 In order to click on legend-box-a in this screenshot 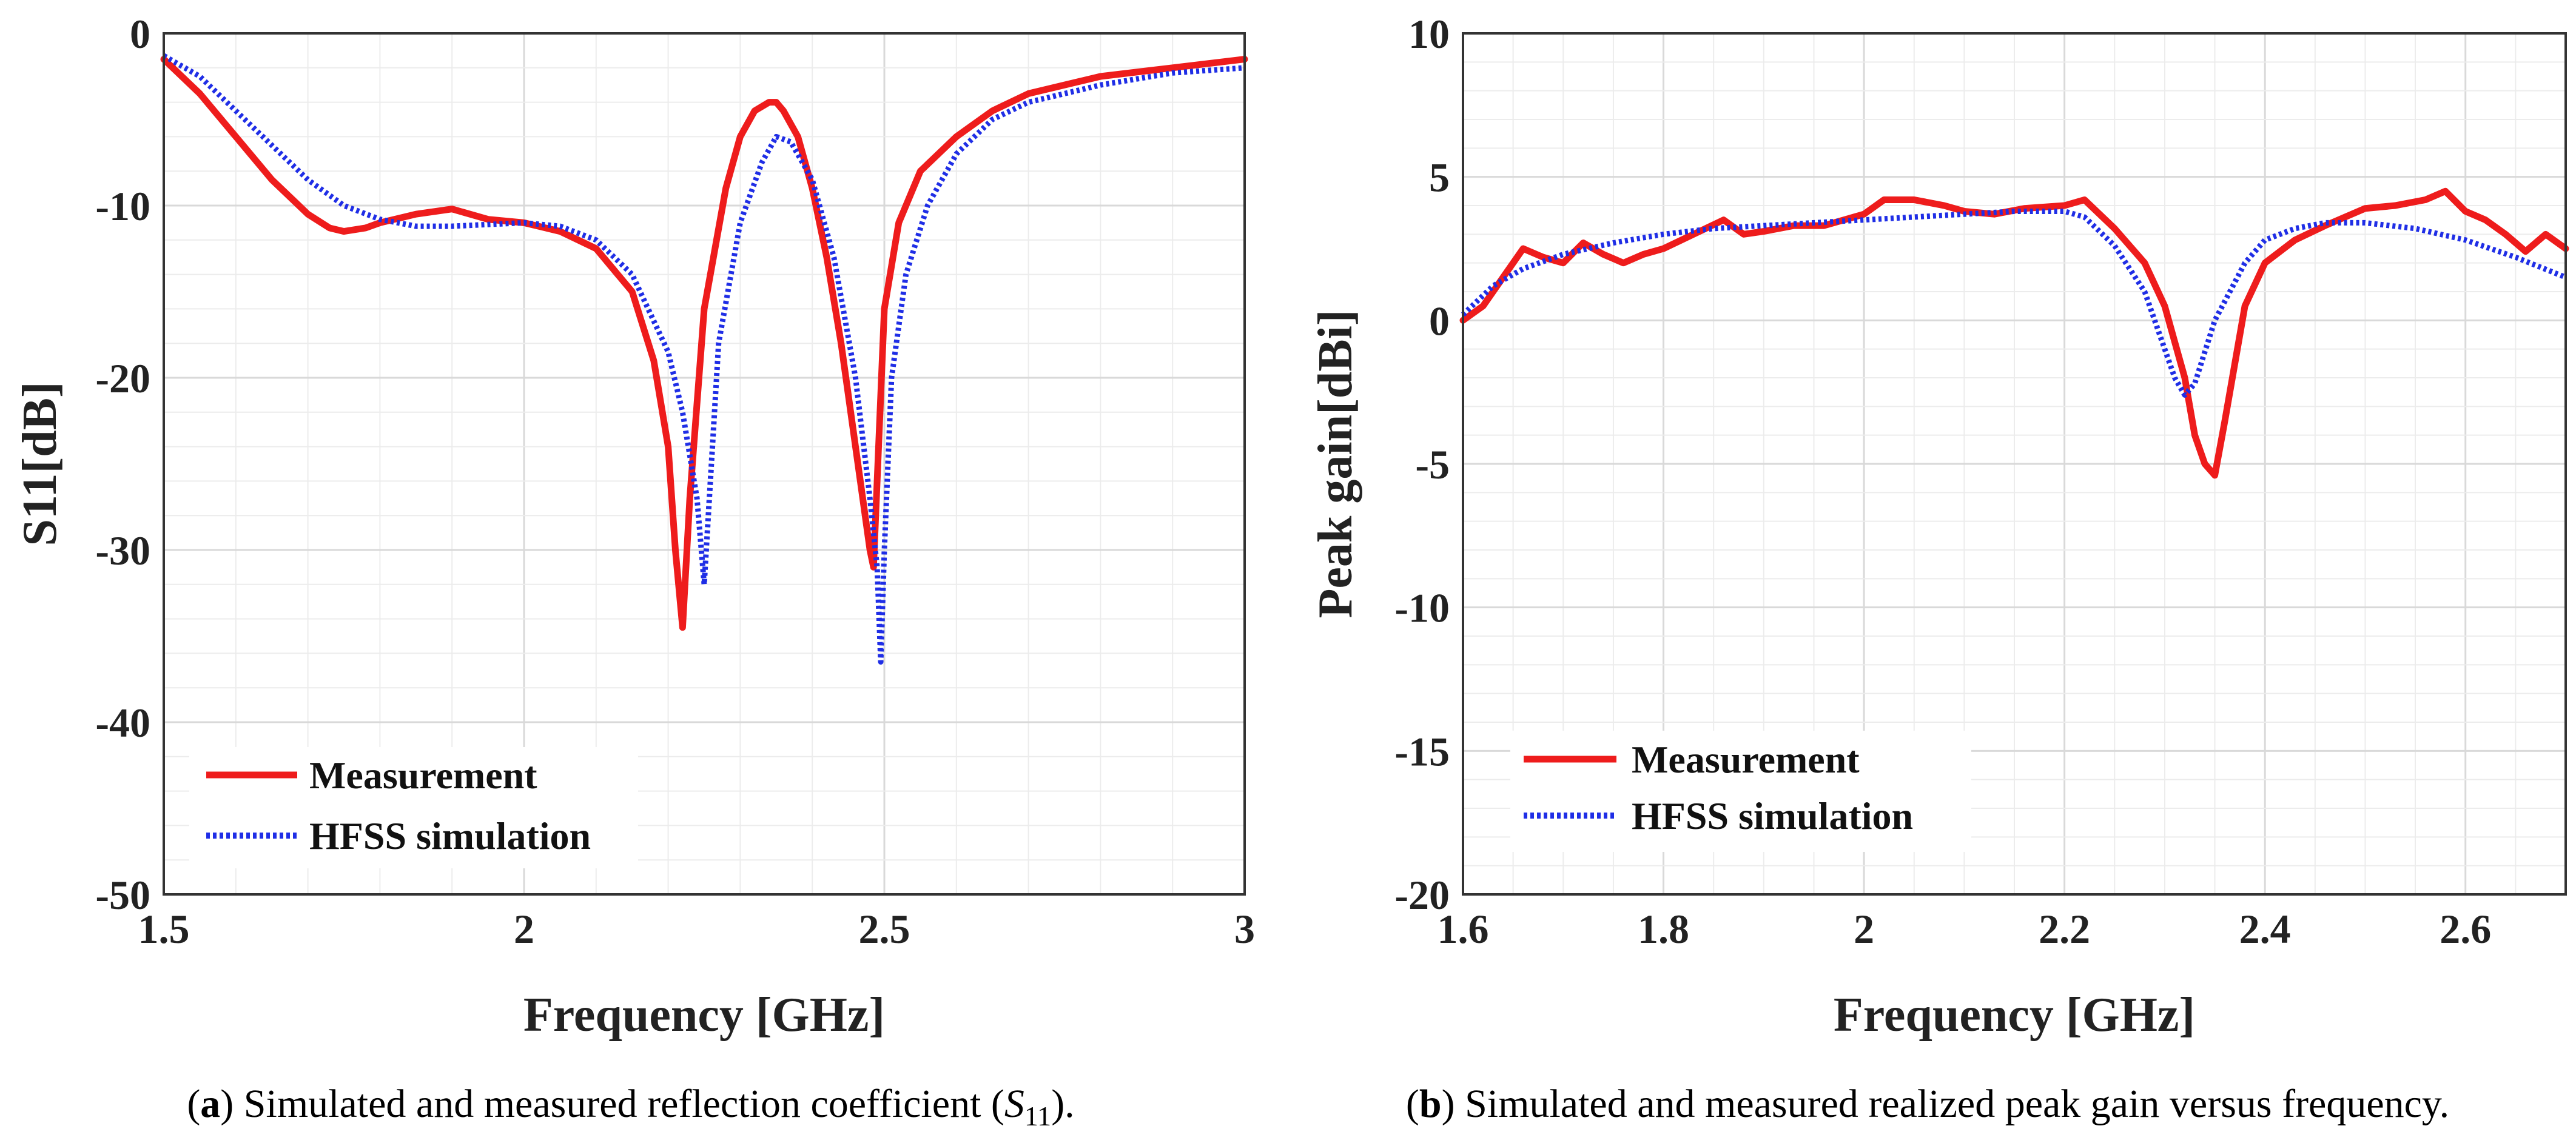, I will do `click(413, 807)`.